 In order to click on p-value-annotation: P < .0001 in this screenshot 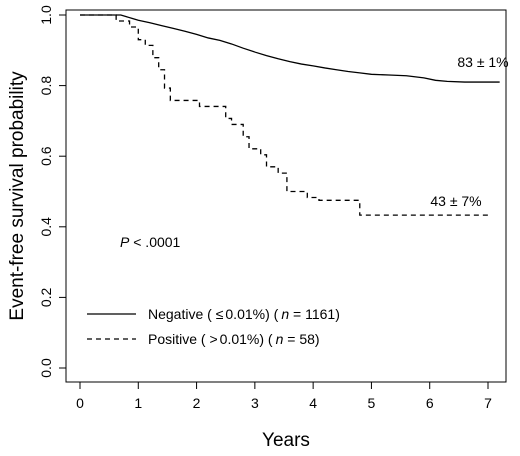, I will do `click(150, 242)`.